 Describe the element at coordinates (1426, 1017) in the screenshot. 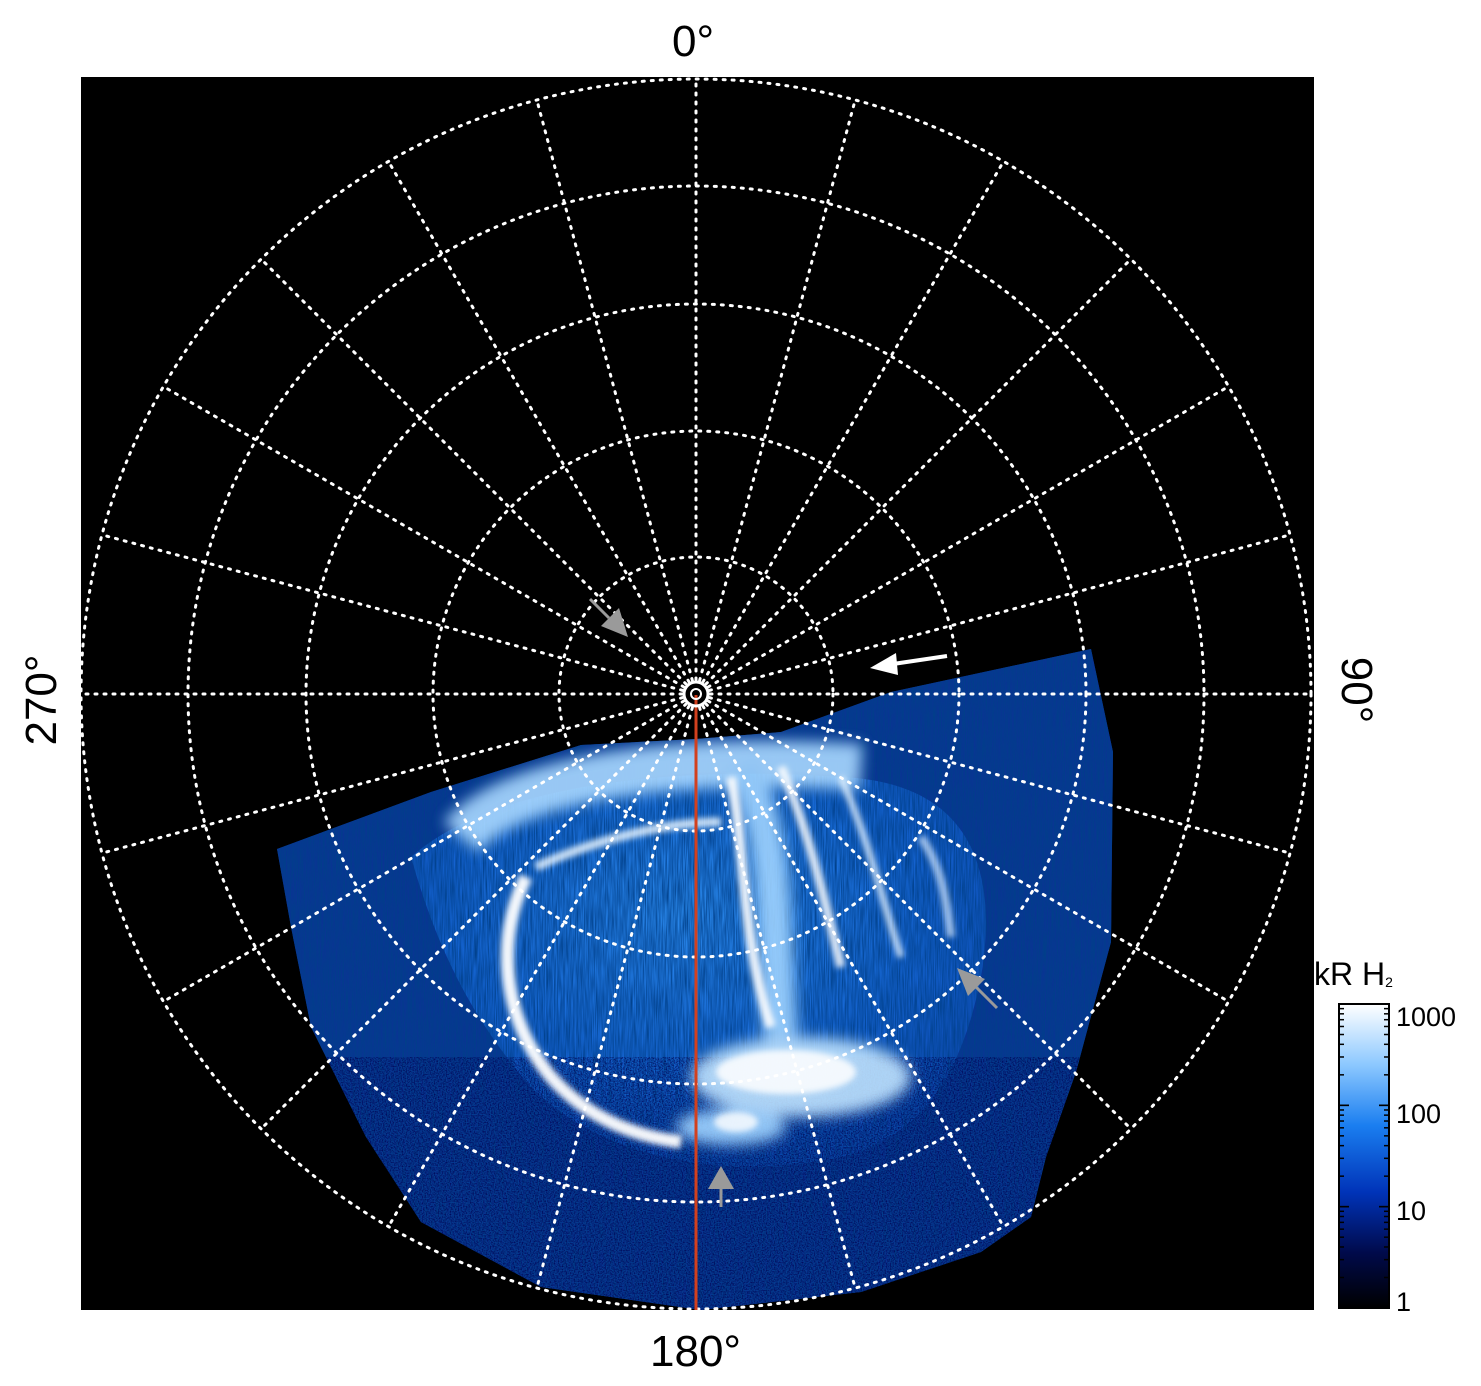

I see `colorbar-tick-1000: 1000` at that location.